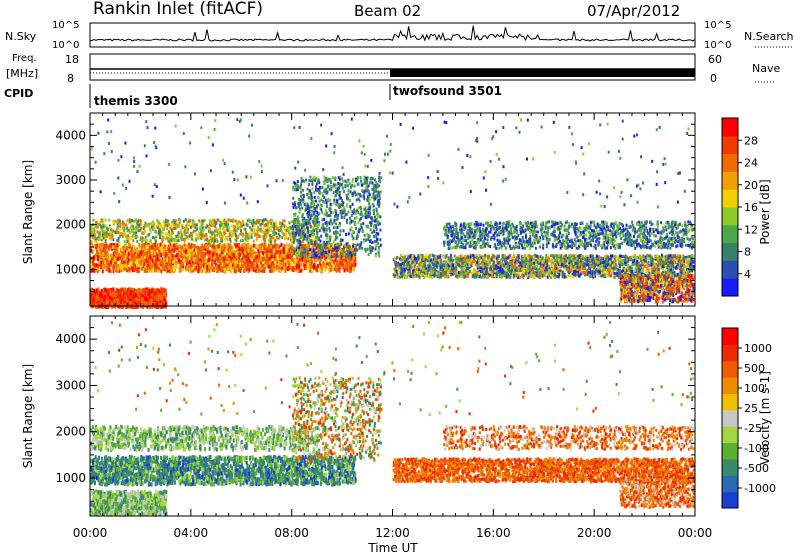 The height and width of the screenshot is (558, 800). What do you see at coordinates (447, 91) in the screenshot?
I see `cpid-segment-2: twofsound 3501` at bounding box center [447, 91].